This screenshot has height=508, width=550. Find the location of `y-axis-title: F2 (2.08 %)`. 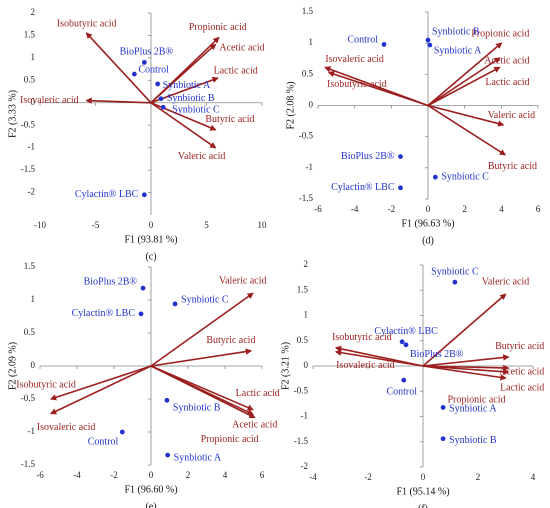

y-axis-title: F2 (2.08 %) is located at coordinates (290, 105).